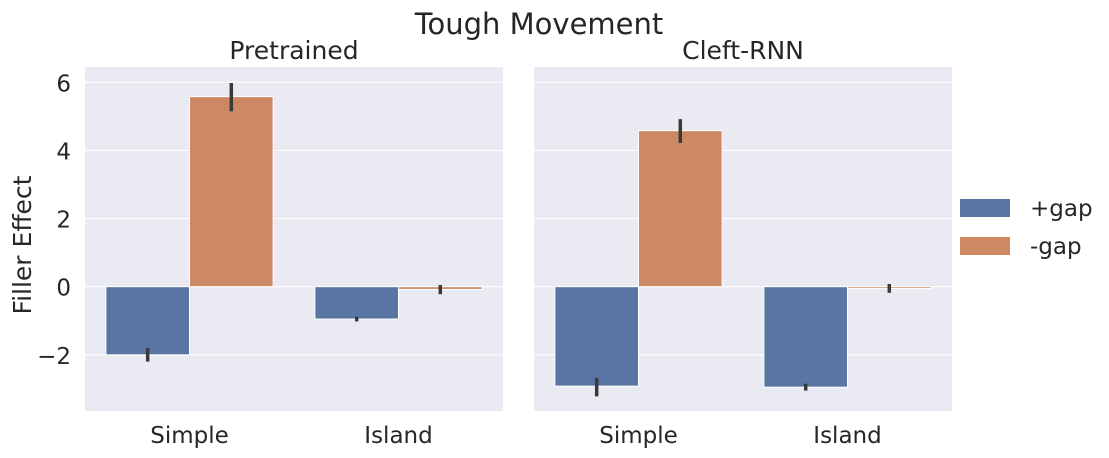  What do you see at coordinates (1061, 209) in the screenshot?
I see `legend-label: +gap` at bounding box center [1061, 209].